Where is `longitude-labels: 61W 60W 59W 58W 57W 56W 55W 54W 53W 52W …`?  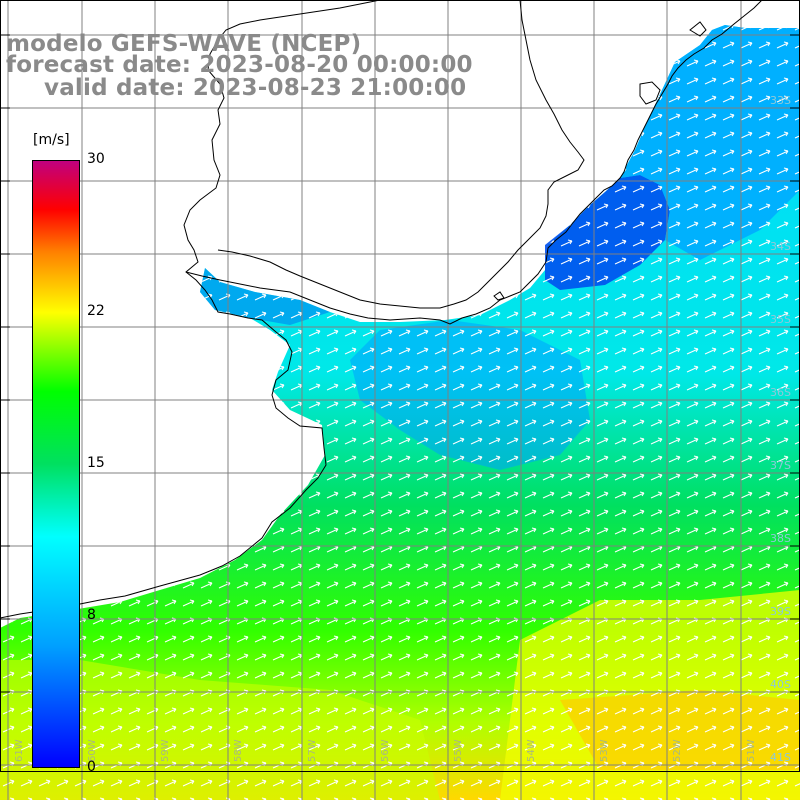
longitude-labels: 61W 60W 59W 58W 57W 56W 55W 54W 53W 52W … is located at coordinates (385, 750).